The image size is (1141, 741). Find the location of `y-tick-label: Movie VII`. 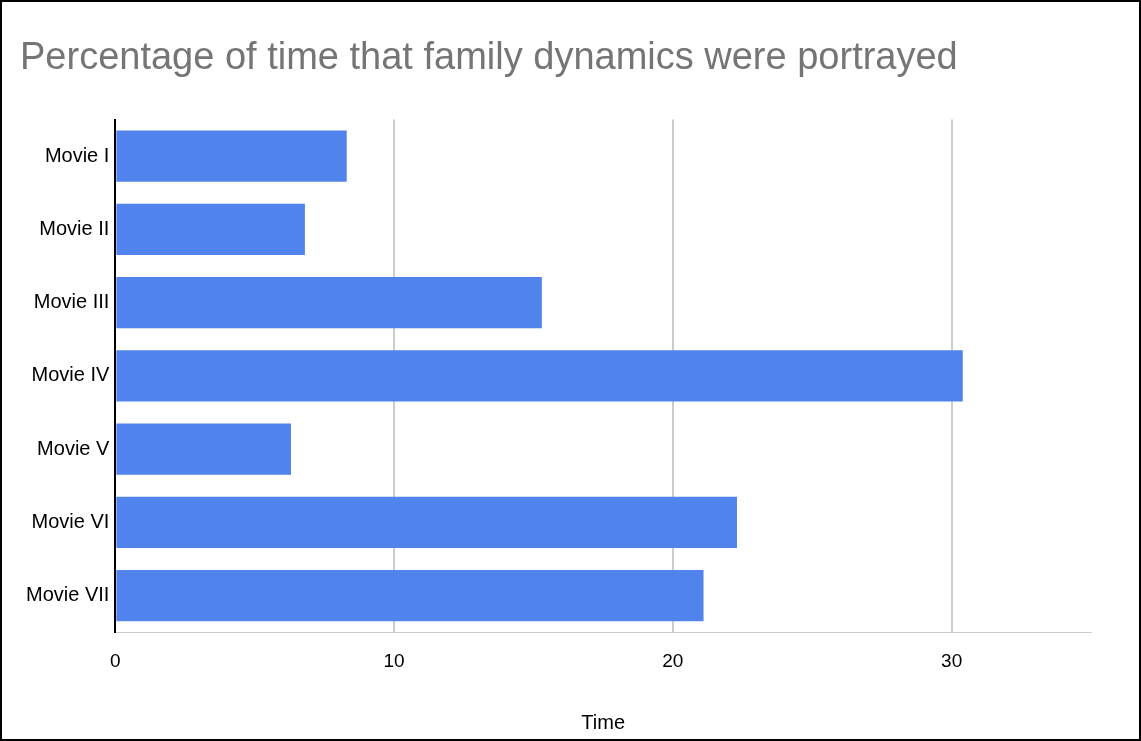

y-tick-label: Movie VII is located at coordinates (68, 594).